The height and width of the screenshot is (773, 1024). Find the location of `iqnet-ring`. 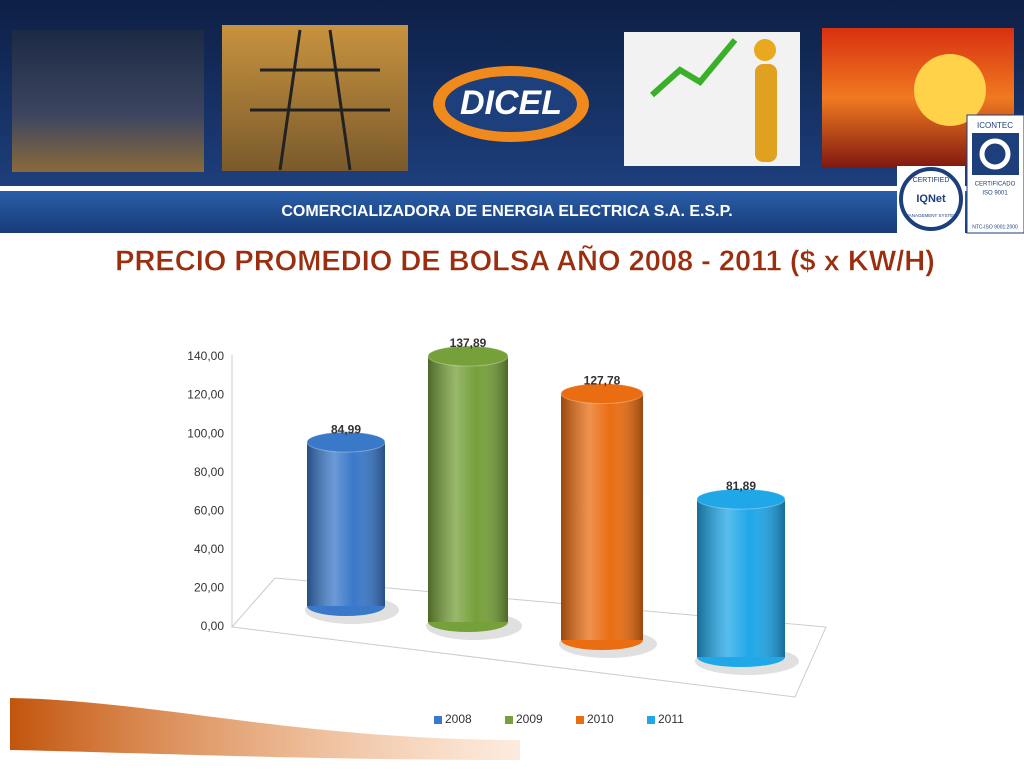

iqnet-ring is located at coordinates (931, 199).